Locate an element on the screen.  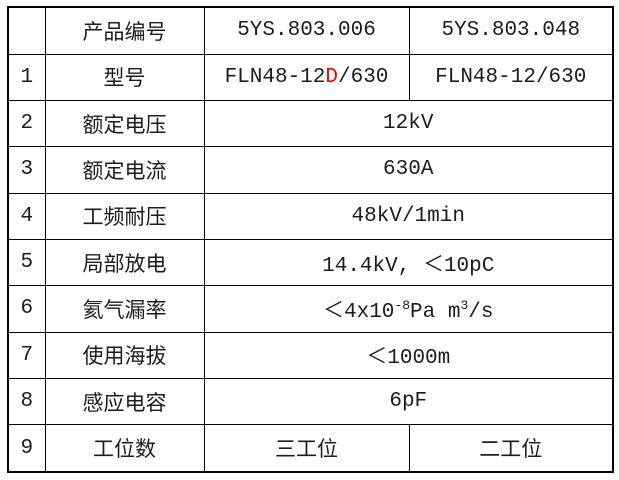
spec-label-cell: 感应电容 is located at coordinates (124, 401).